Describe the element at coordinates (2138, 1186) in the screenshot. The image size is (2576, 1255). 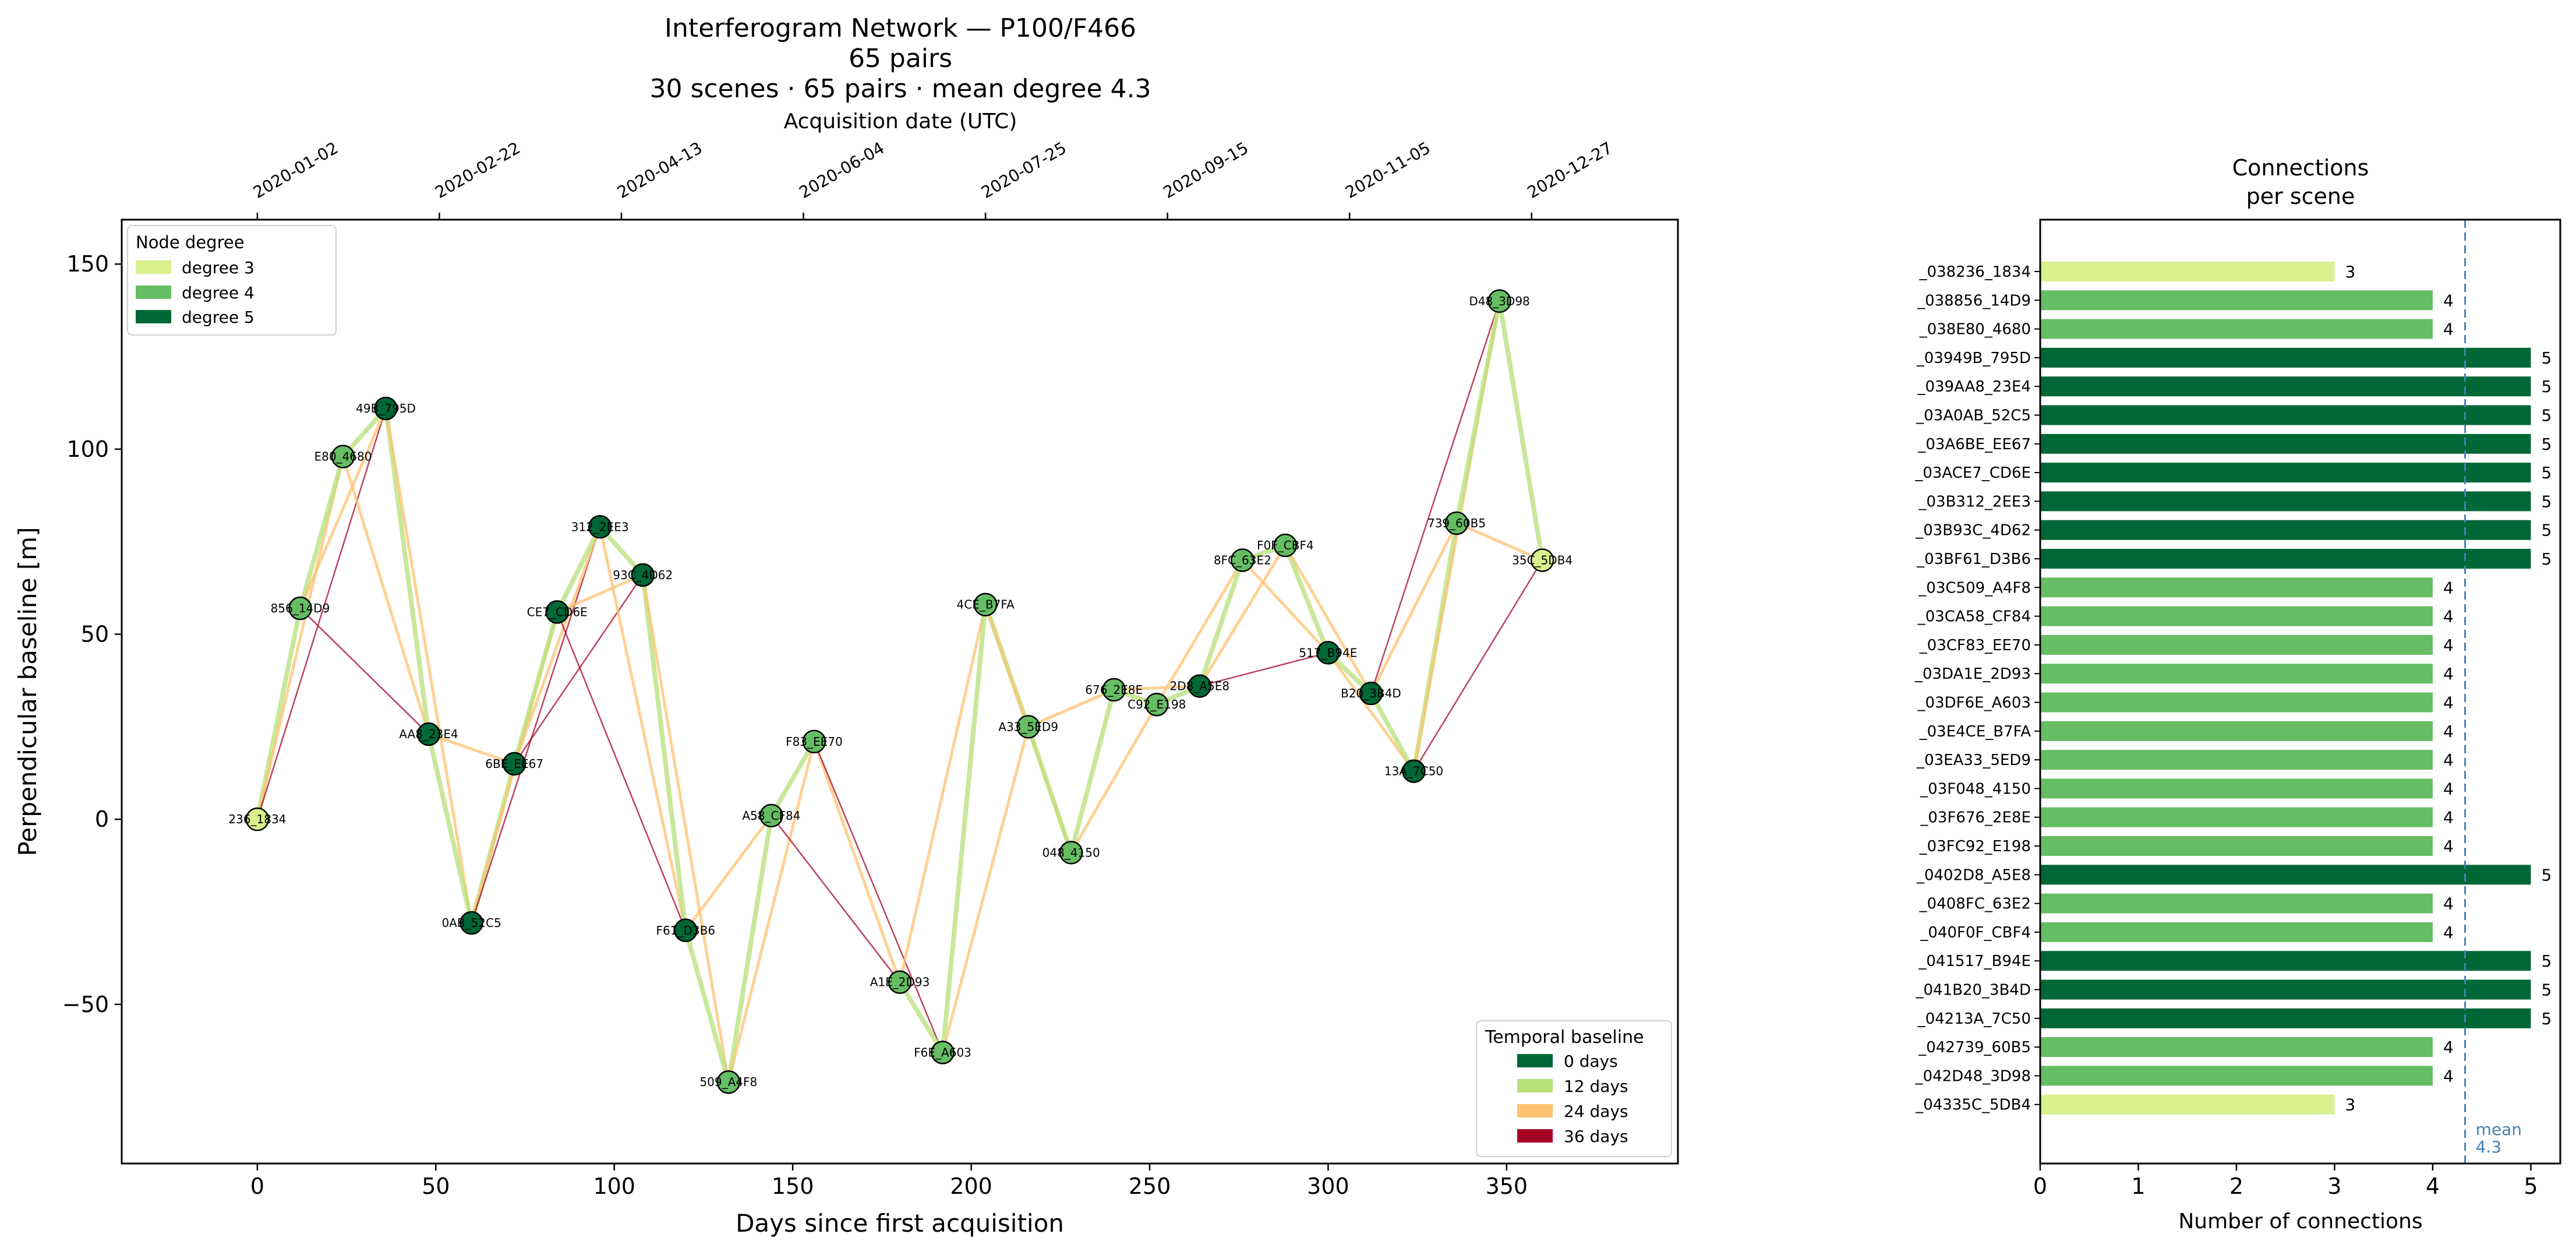
I see `bar-x-tick-label: 1` at that location.